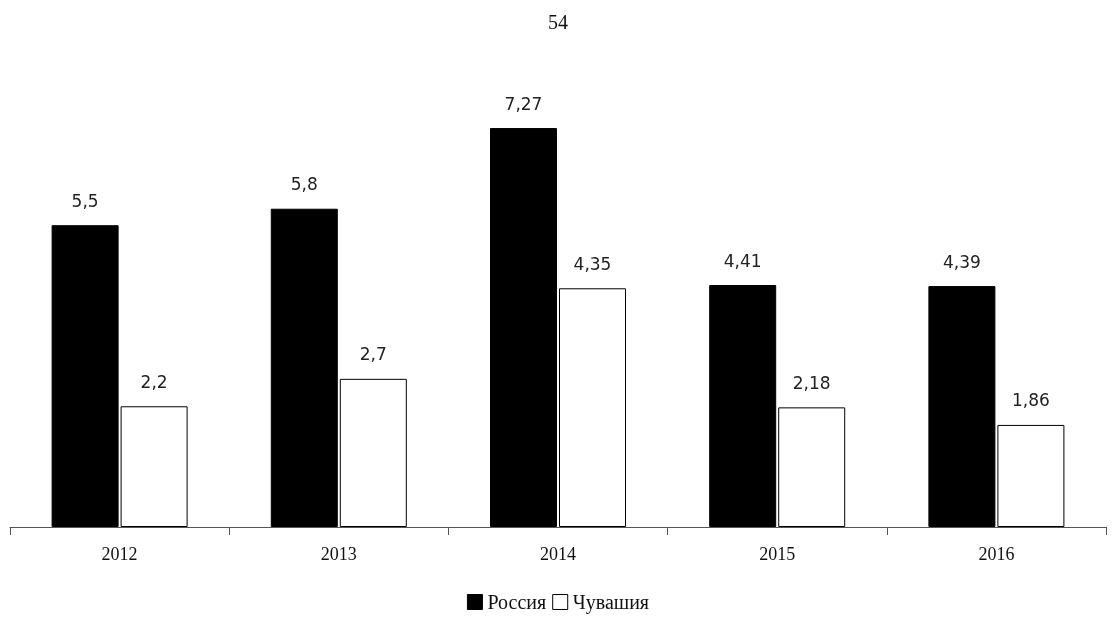  Describe the element at coordinates (961, 261) in the screenshot. I see `data-label: 4,39` at that location.